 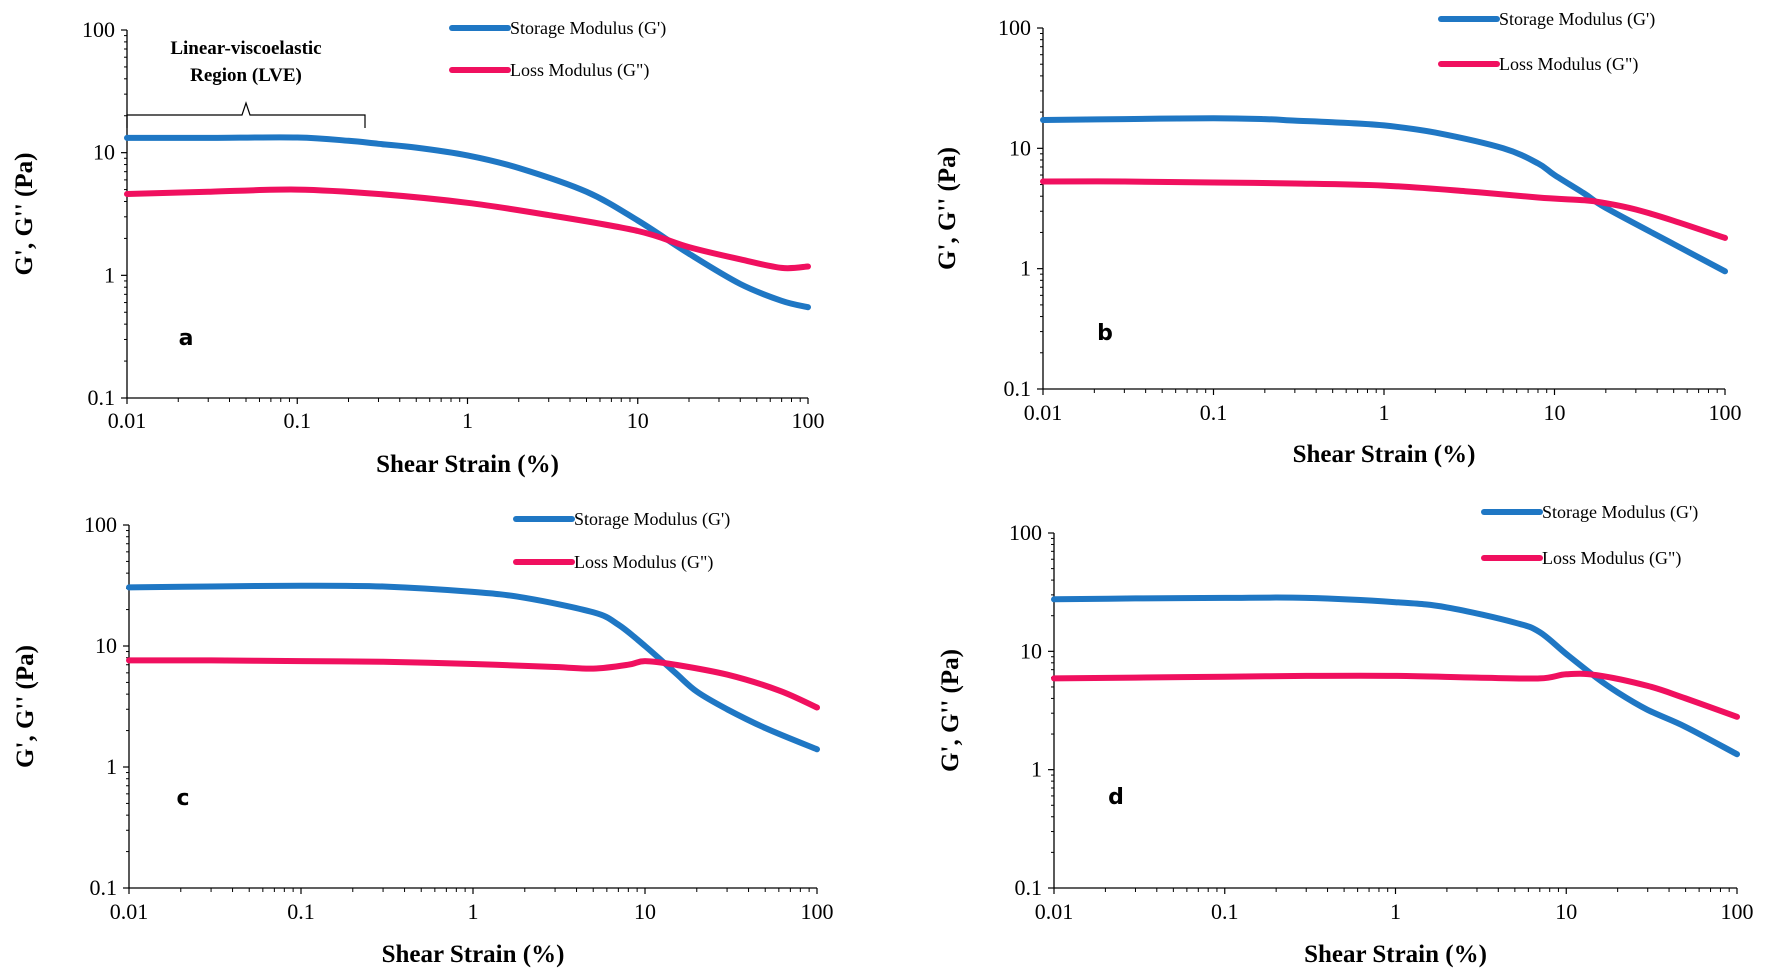 I want to click on panel-letter: a, so click(x=186, y=338).